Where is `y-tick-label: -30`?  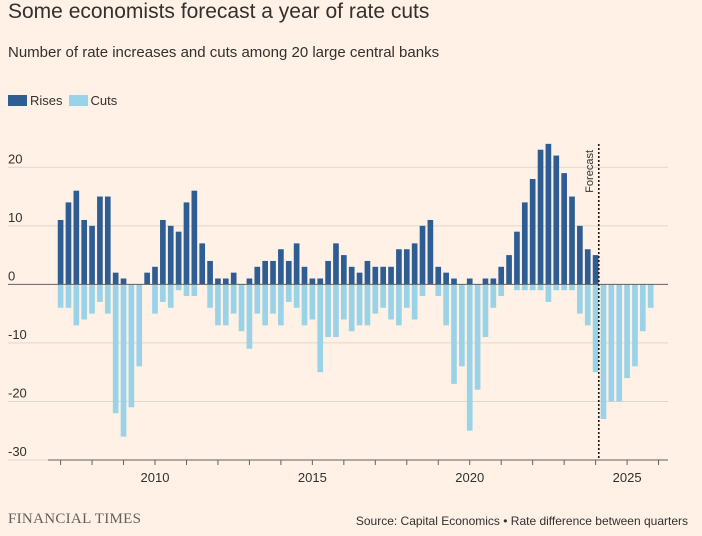
y-tick-label: -30 is located at coordinates (17, 451).